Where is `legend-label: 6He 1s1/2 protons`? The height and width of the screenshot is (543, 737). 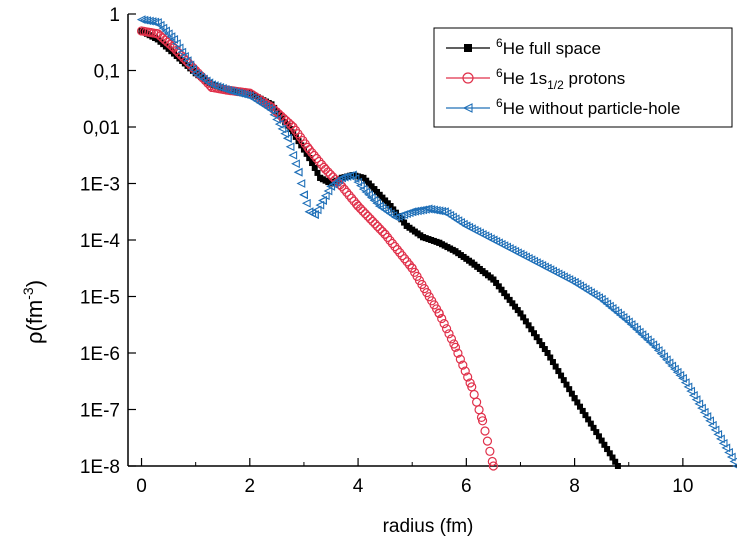 legend-label: 6He 1s1/2 protons is located at coordinates (560, 79).